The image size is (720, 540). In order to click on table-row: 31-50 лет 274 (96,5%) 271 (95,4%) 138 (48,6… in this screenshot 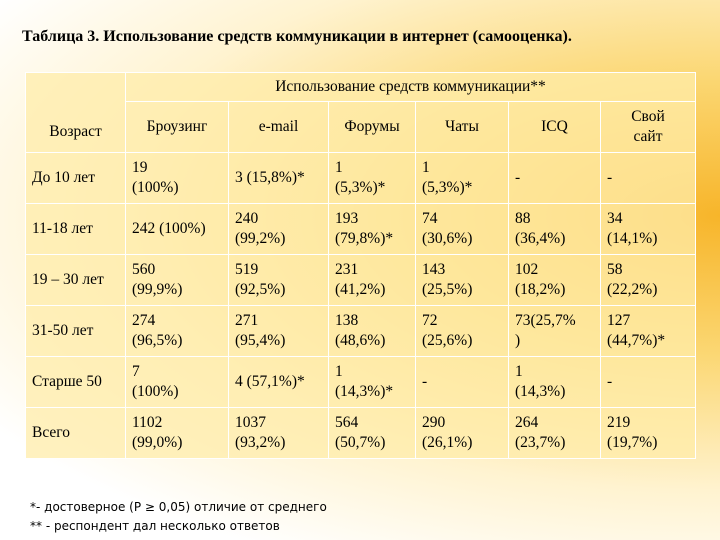, I will do `click(360, 331)`.